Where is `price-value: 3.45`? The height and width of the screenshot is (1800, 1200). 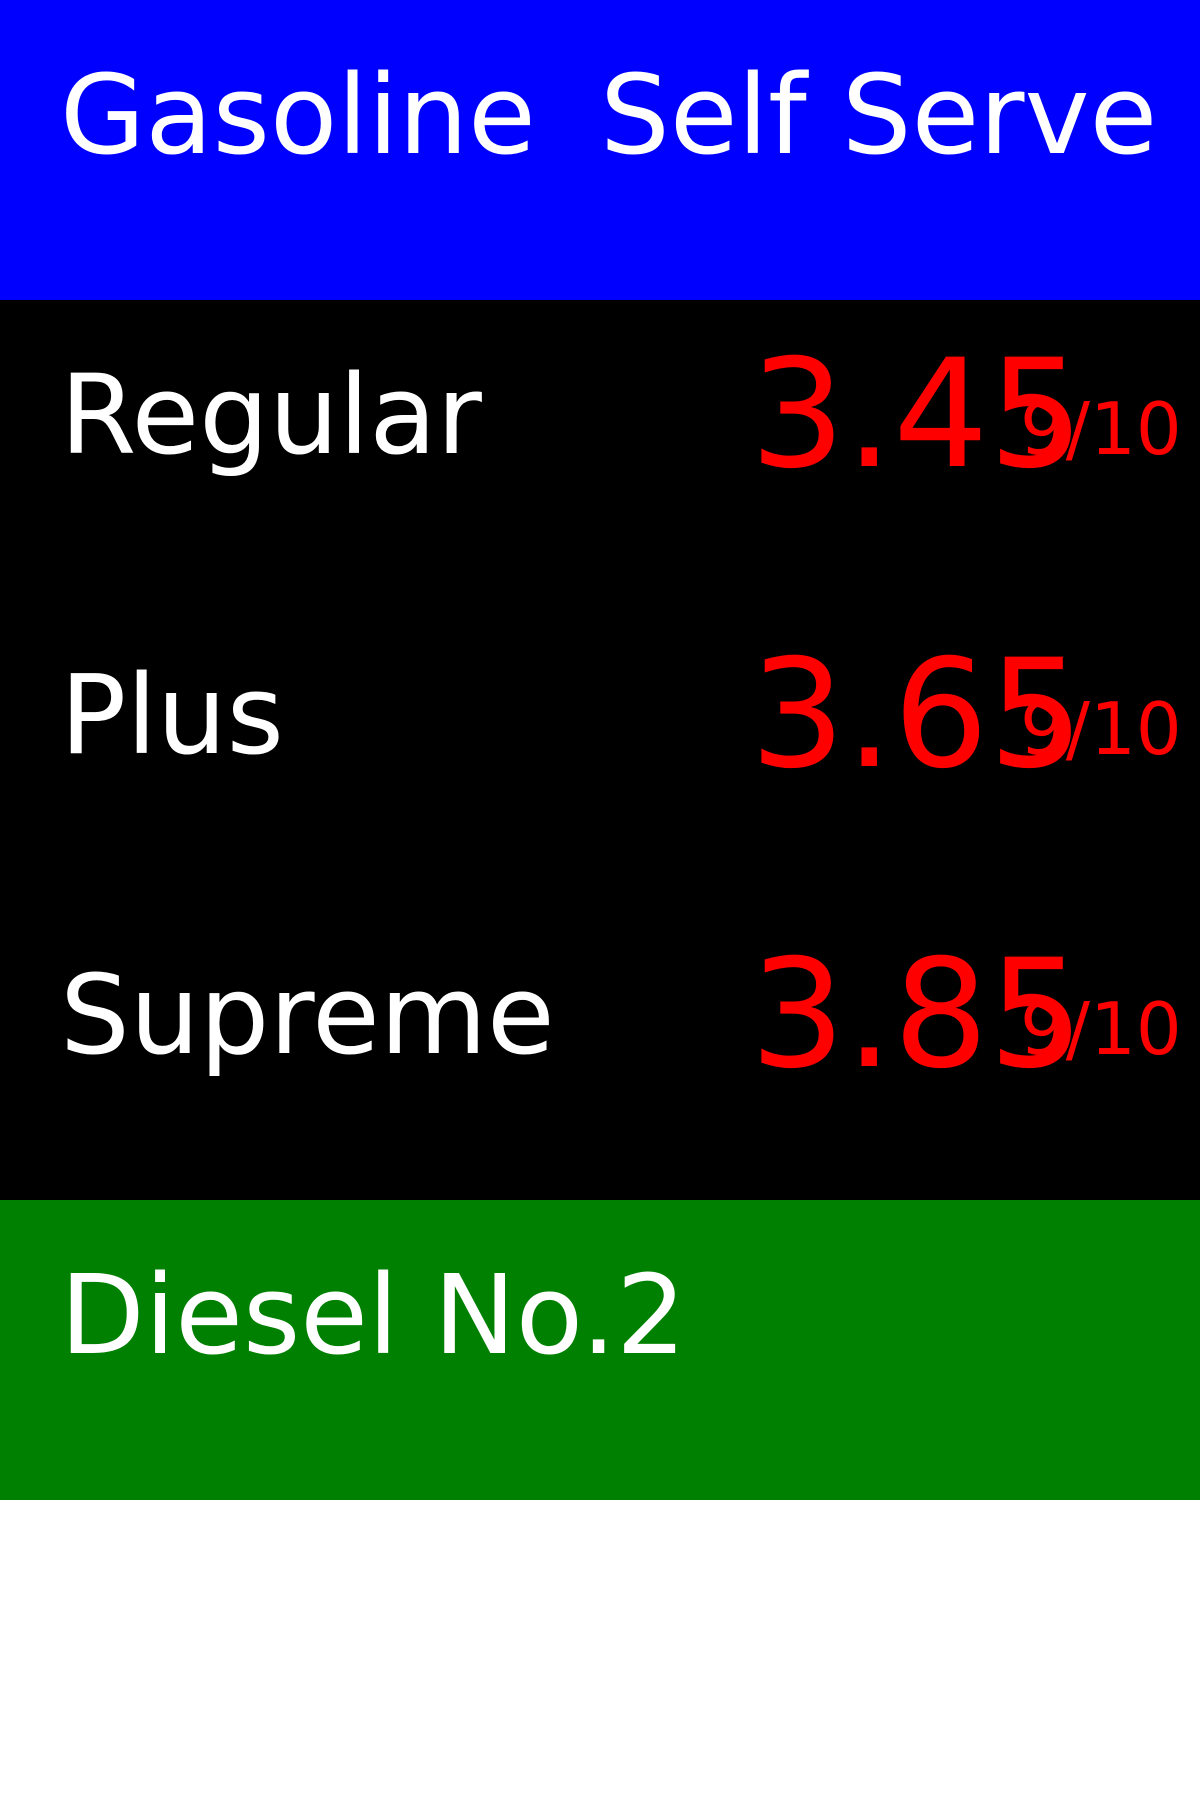
price-value: 3.45 is located at coordinates (917, 415).